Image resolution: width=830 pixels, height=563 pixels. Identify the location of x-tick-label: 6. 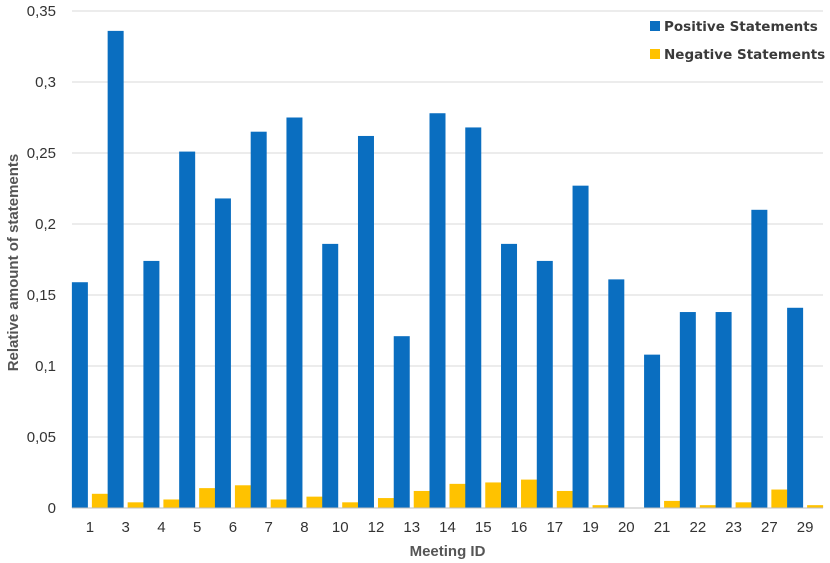
(233, 527).